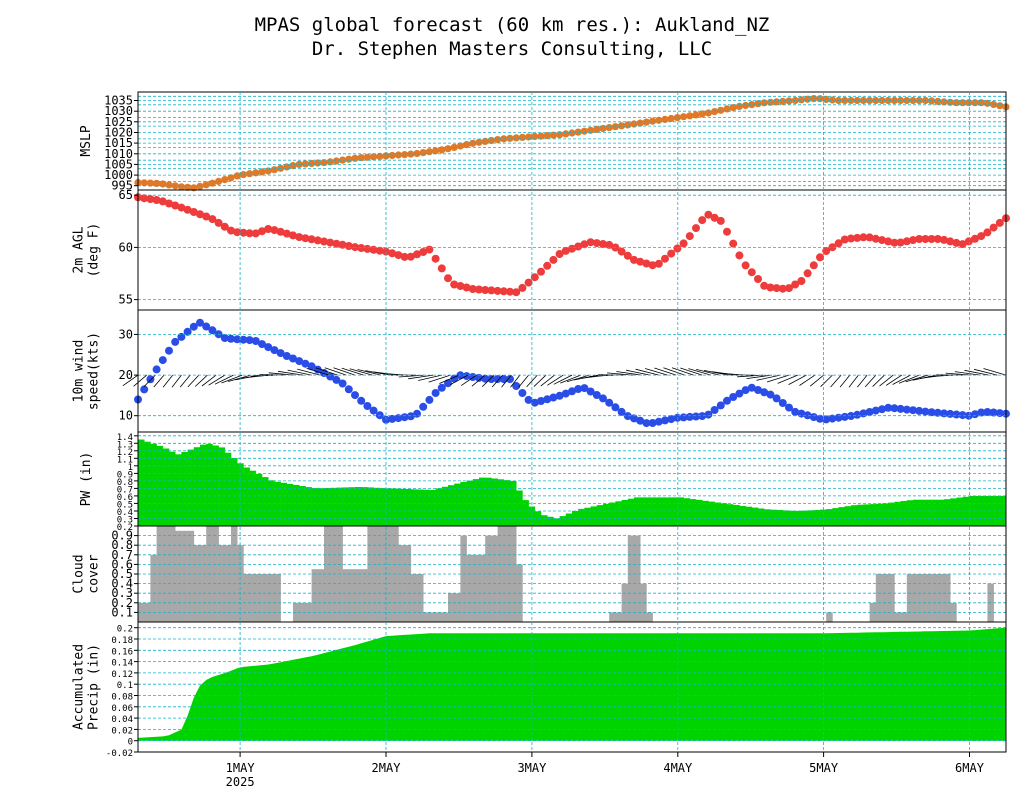  What do you see at coordinates (125, 498) in the screenshot?
I see `pw-ytick-label: 0.6` at bounding box center [125, 498].